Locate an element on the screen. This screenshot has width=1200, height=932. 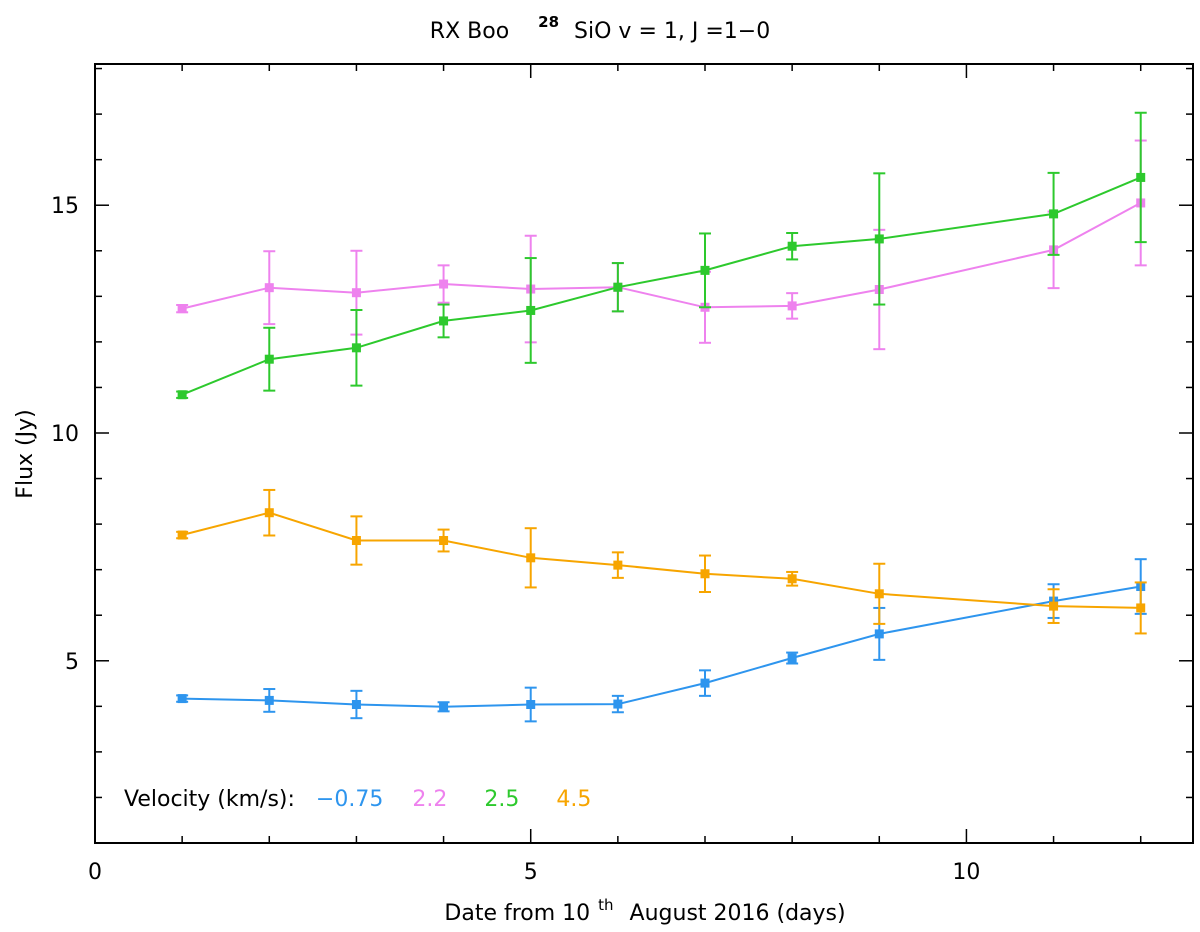
chart-title: RX Boo 28 SiO v = 1, J =1−0 is located at coordinates (600, 26).